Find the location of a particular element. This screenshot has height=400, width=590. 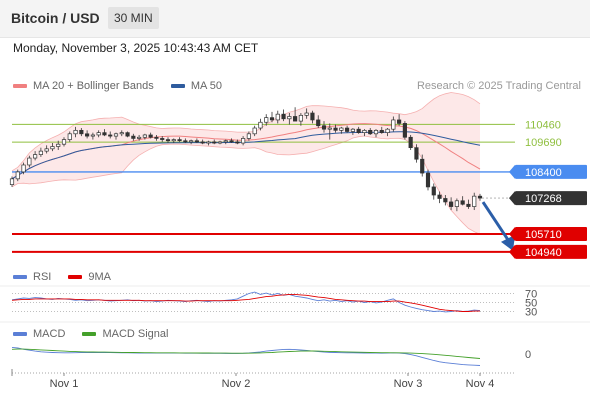

legend-label: 9MA is located at coordinates (100, 277).